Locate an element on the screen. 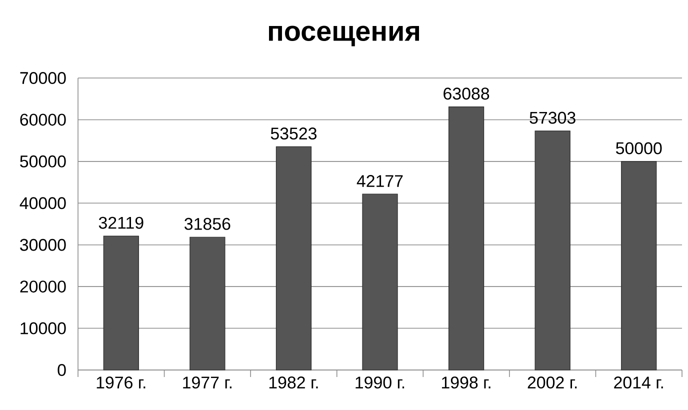 Image resolution: width=688 pixels, height=410 pixels. x-tick-label: 1998 г. is located at coordinates (466, 382).